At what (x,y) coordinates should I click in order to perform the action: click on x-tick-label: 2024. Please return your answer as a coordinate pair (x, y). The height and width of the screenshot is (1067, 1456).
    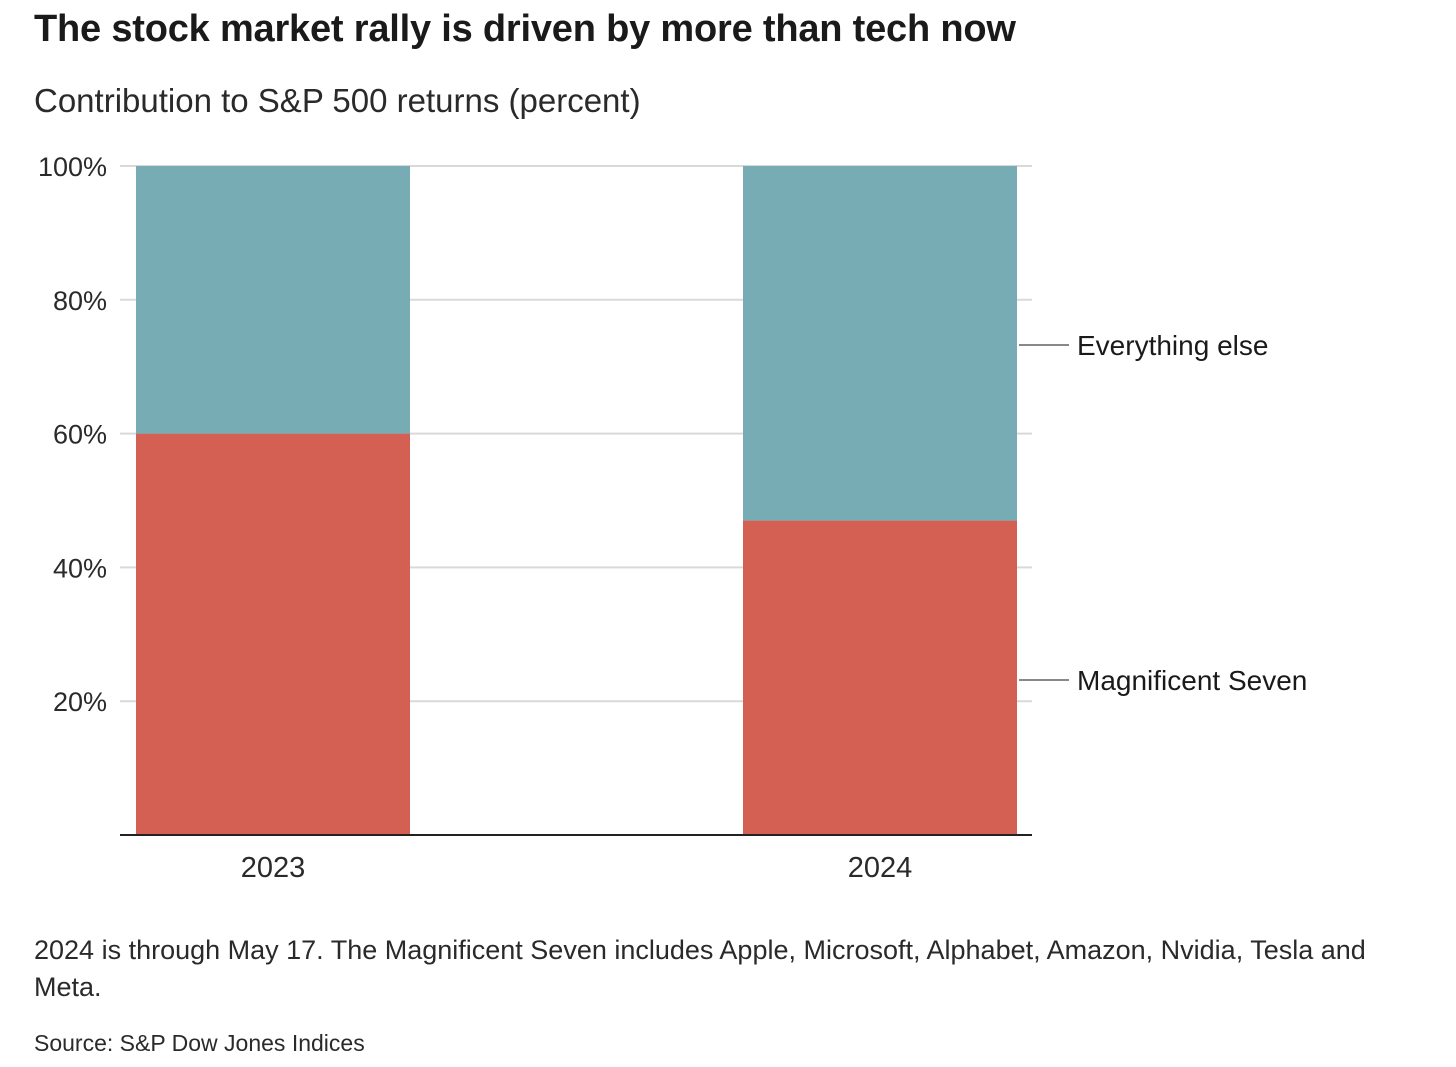
    Looking at the image, I should click on (880, 868).